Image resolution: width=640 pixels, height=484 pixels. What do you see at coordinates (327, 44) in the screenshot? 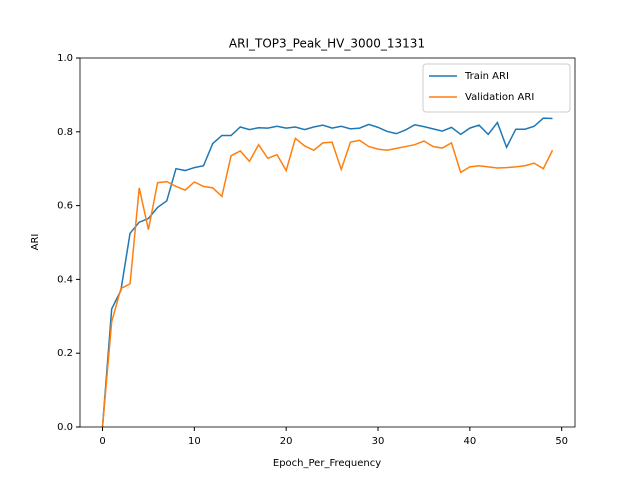
I see `chart-title: ARI_TOP3_Peak_HV_3000_13131` at bounding box center [327, 44].